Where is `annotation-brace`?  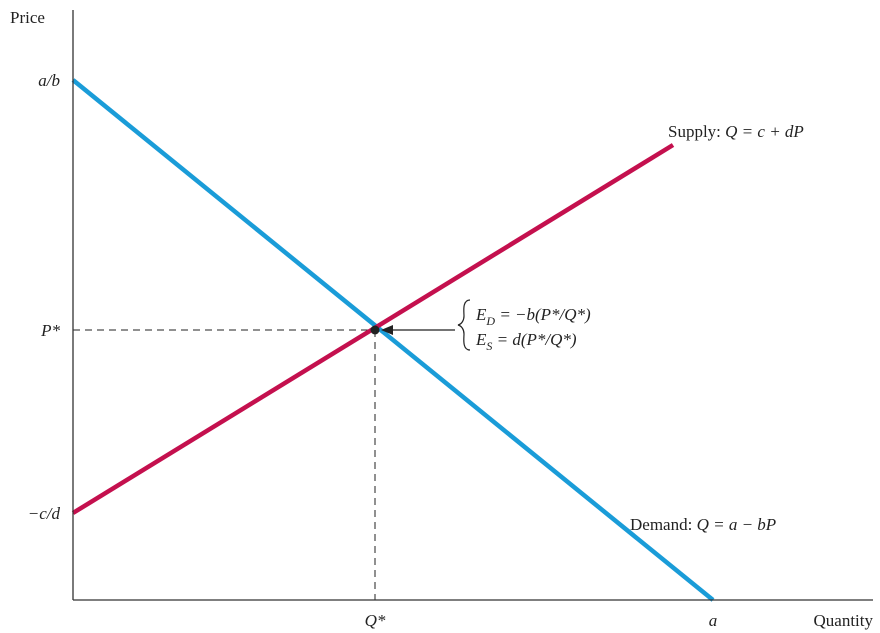
annotation-brace is located at coordinates (464, 325).